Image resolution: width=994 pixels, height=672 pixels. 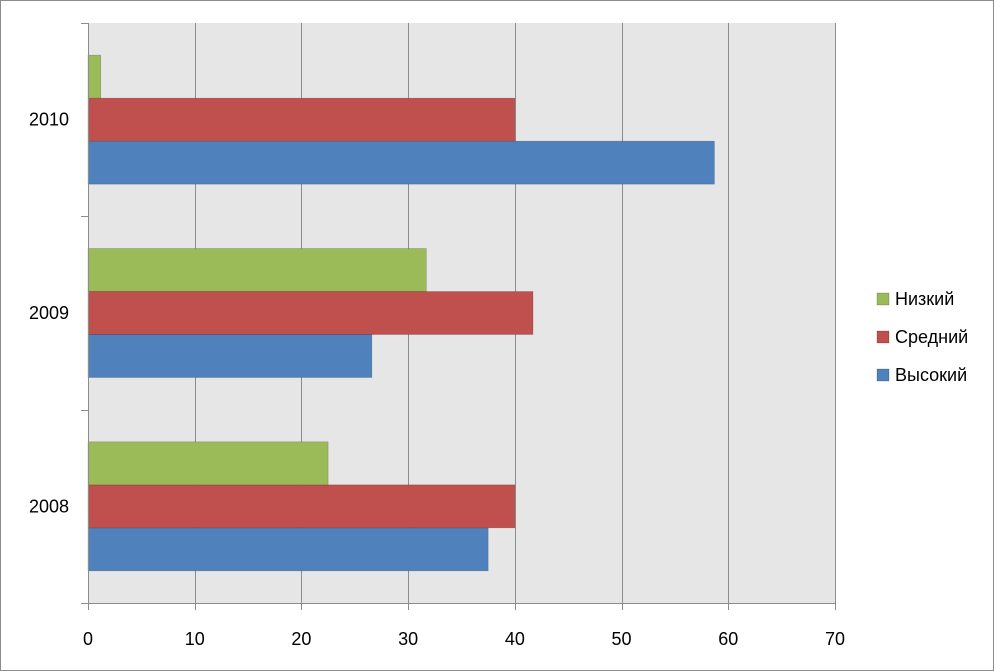 I want to click on legend-label-1: Низкий, so click(x=924, y=299).